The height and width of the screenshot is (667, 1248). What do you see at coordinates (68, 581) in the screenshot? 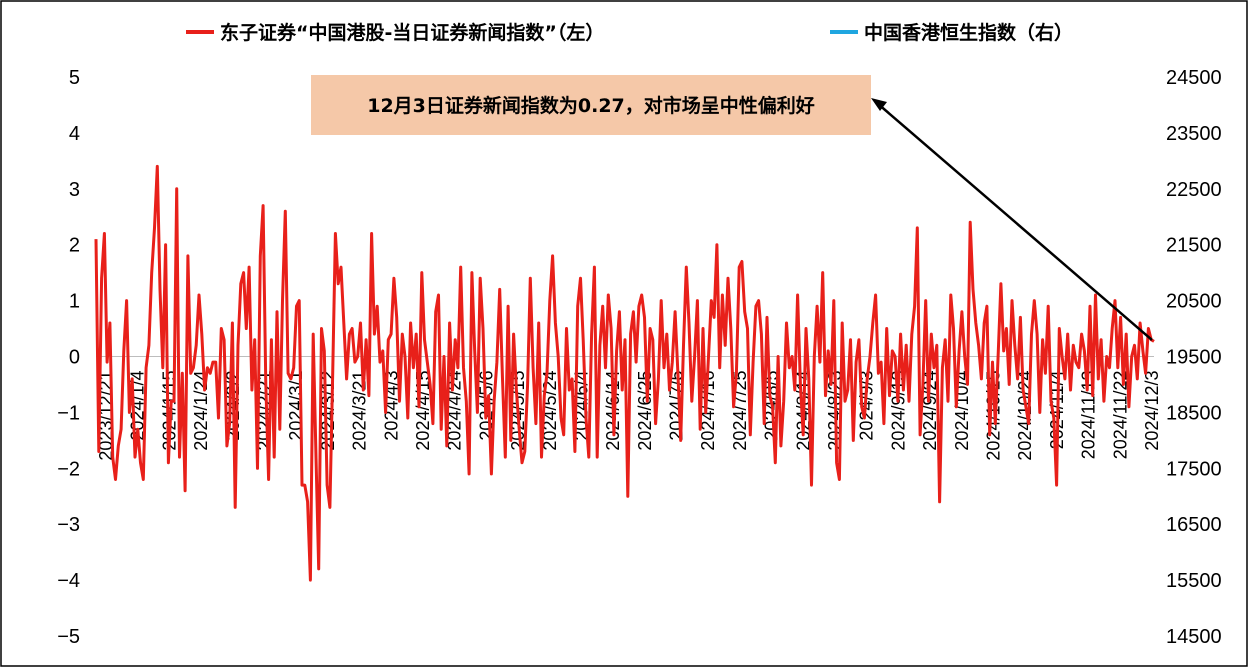
I see `left-y-tick-label: −4` at bounding box center [68, 581].